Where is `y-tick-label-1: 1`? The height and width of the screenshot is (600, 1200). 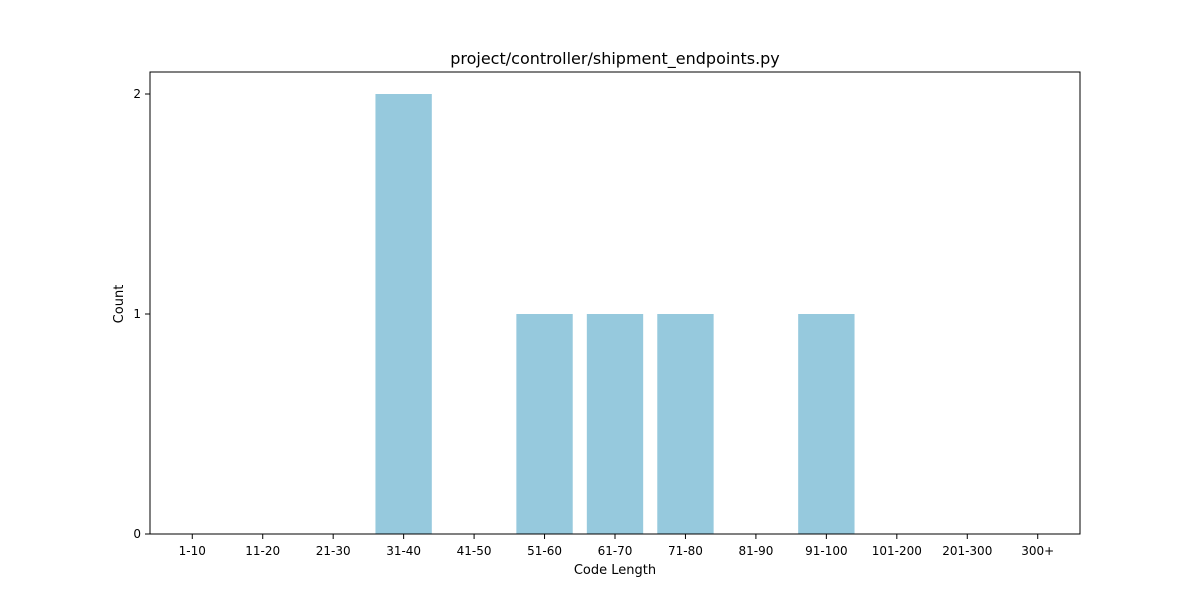 y-tick-label-1: 1 is located at coordinates (137, 314).